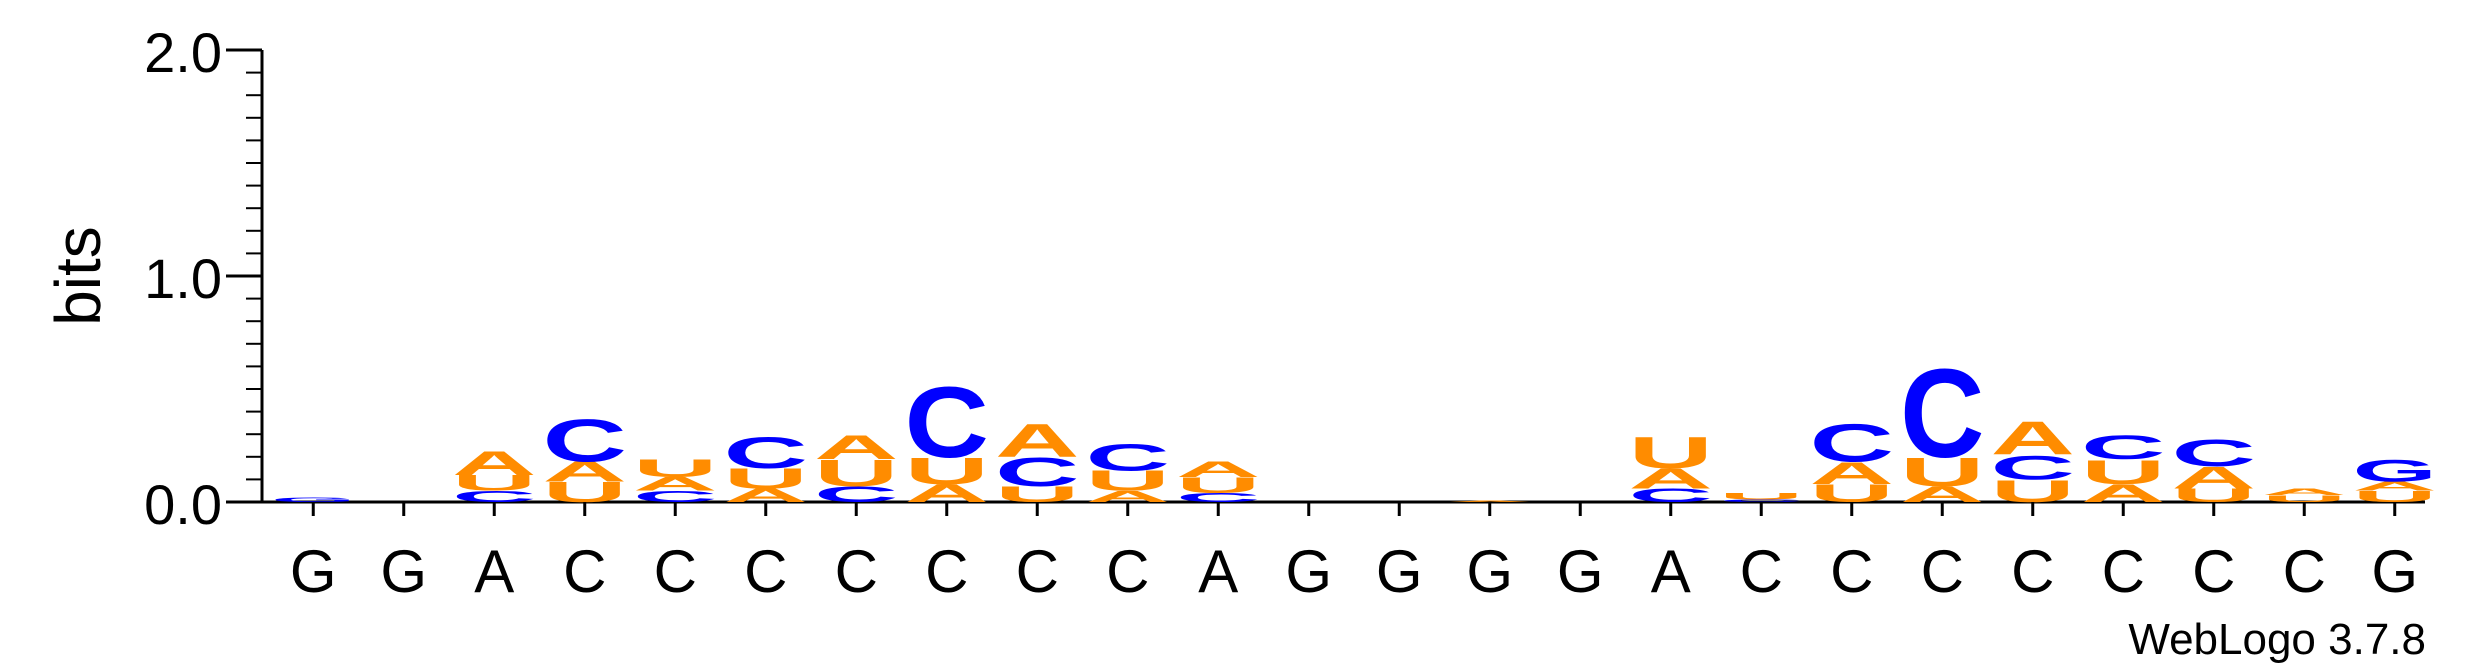  What do you see at coordinates (183, 278) in the screenshot?
I see `y-tick-label: 1.0` at bounding box center [183, 278].